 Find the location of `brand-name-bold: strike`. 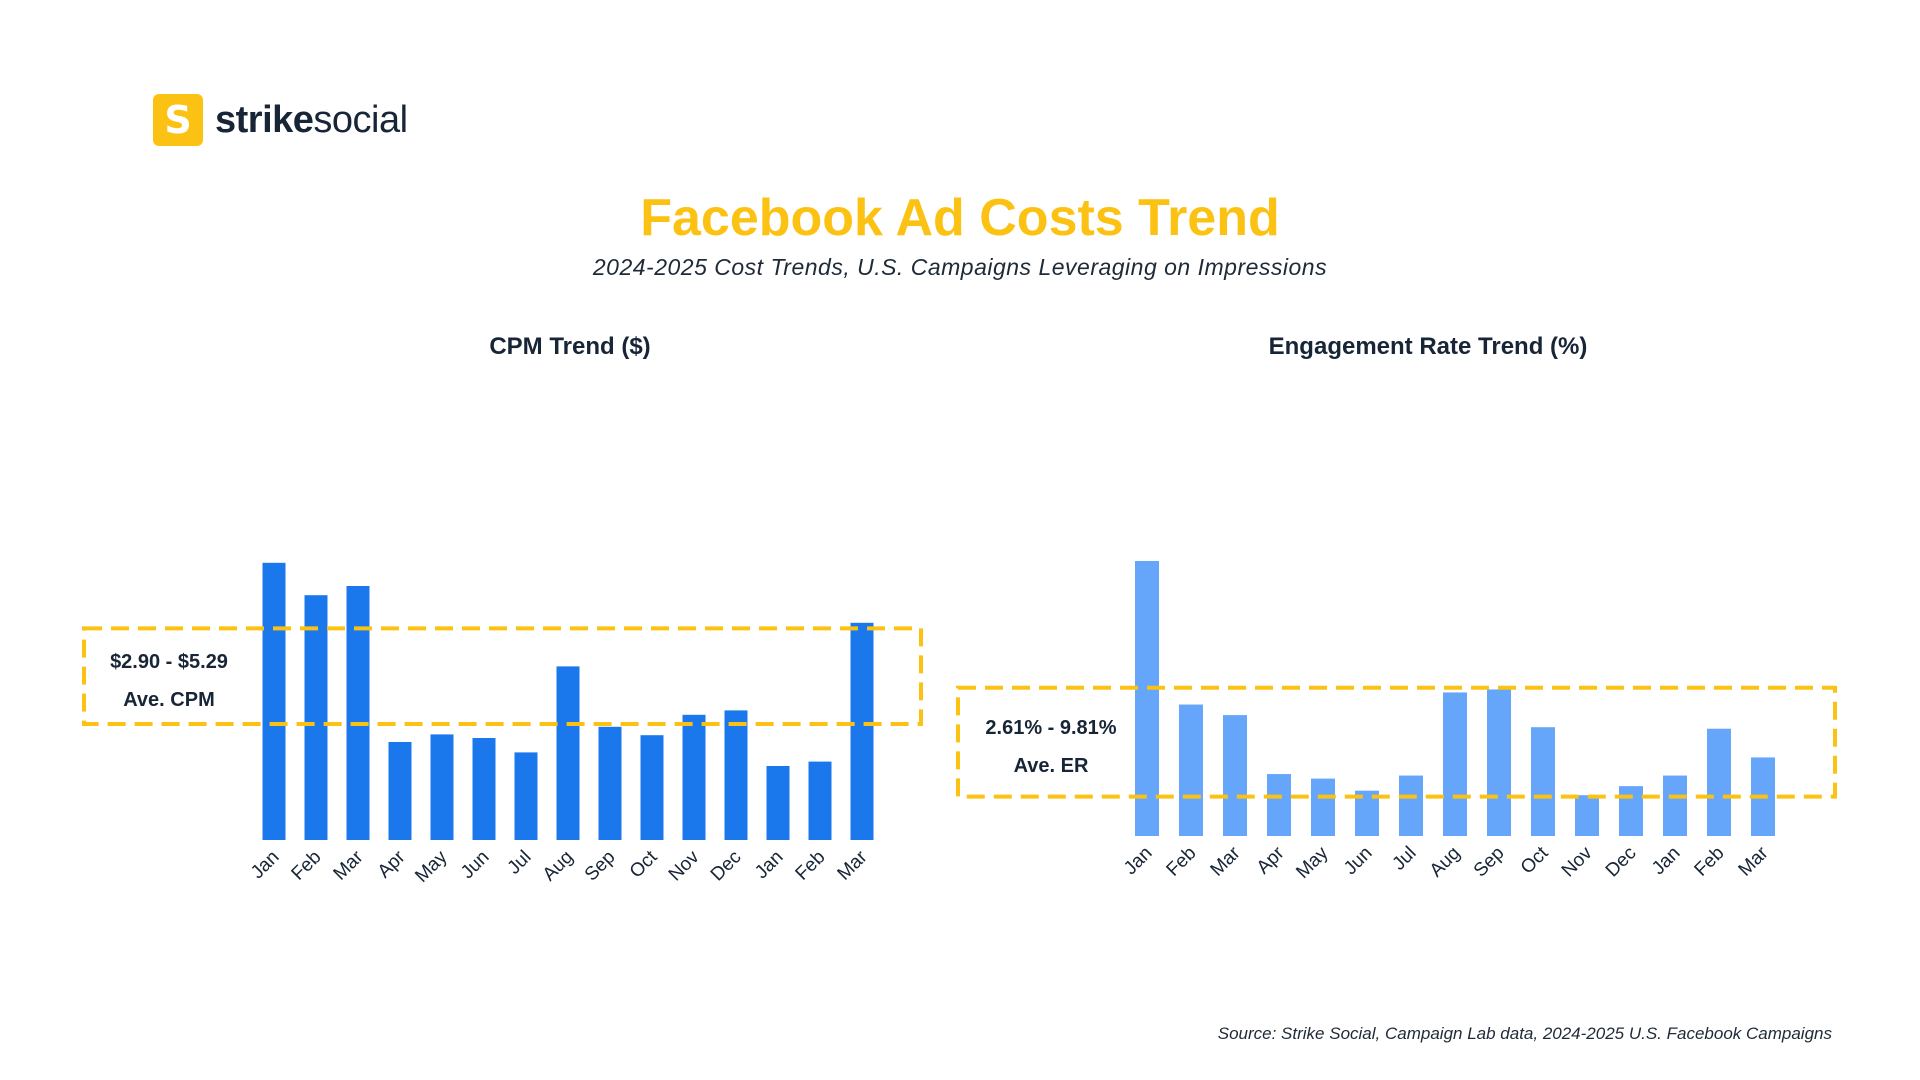

brand-name-bold: strike is located at coordinates (264, 119).